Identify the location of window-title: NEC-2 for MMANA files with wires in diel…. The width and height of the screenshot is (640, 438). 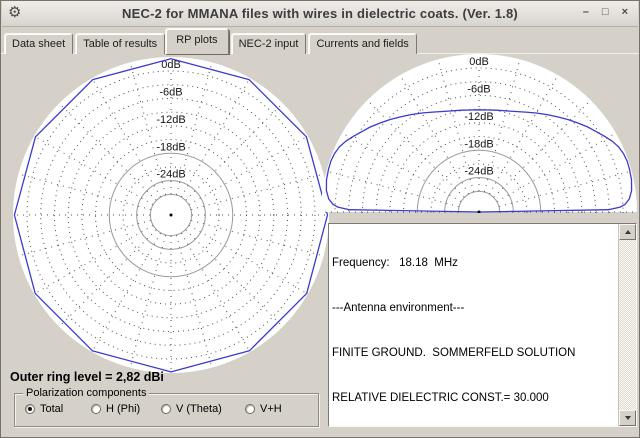
(320, 13).